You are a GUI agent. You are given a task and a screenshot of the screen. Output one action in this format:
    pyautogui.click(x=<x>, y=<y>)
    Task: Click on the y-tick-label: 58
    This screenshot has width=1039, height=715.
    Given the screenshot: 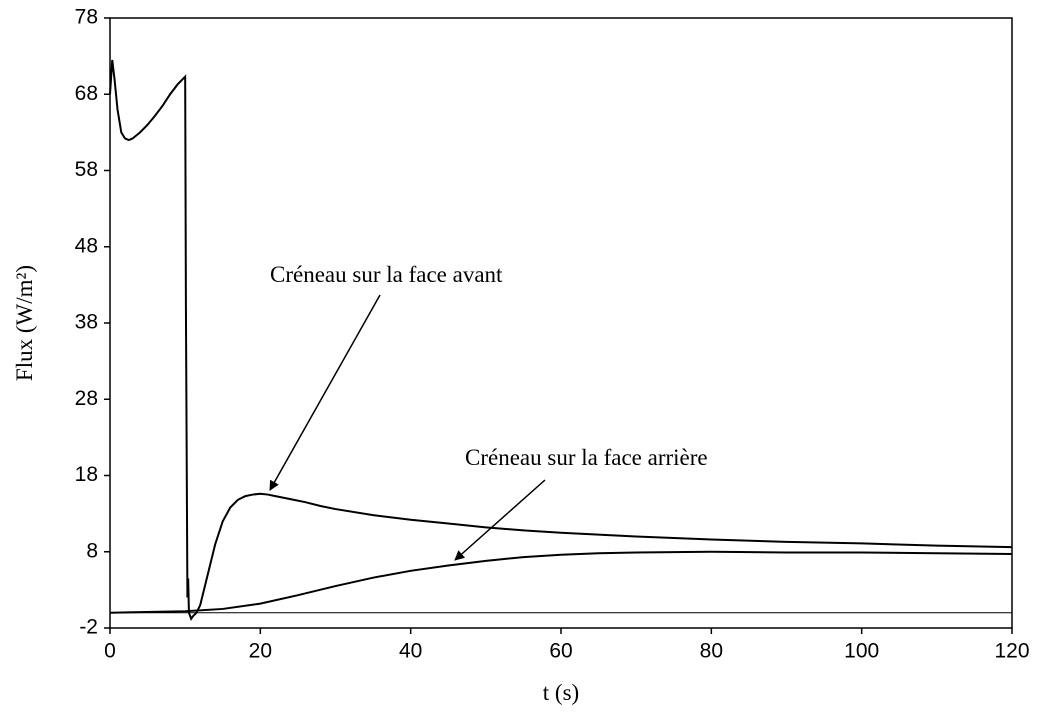 What is the action you would take?
    pyautogui.click(x=86, y=169)
    